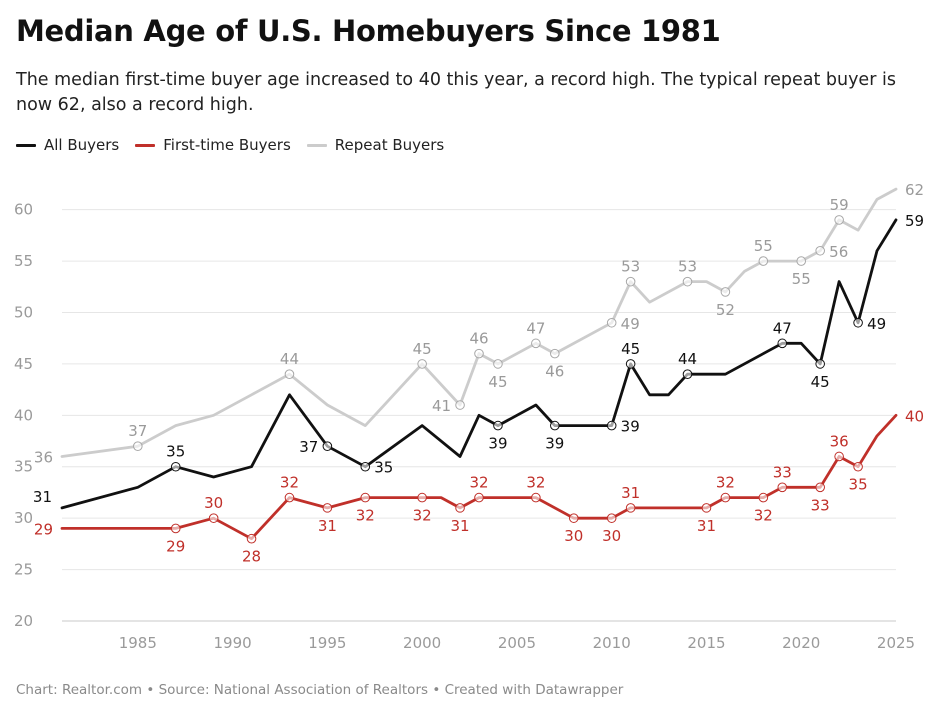 The image size is (925, 716). What do you see at coordinates (763, 246) in the screenshot?
I see `data-label-repeat-buyers-2018: 55` at bounding box center [763, 246].